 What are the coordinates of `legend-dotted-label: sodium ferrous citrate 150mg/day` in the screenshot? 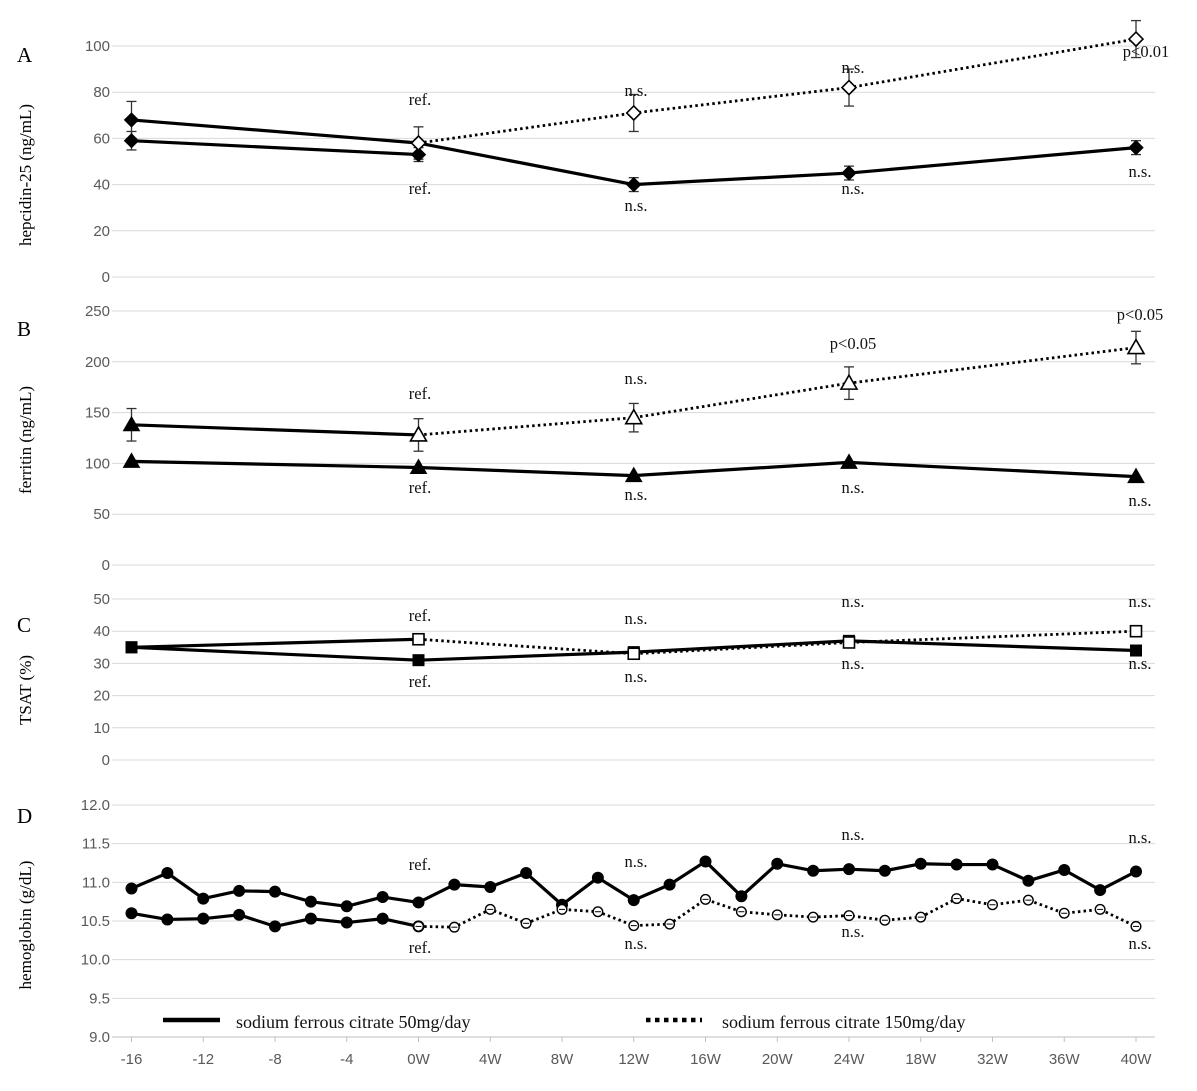 It's located at (843, 1022).